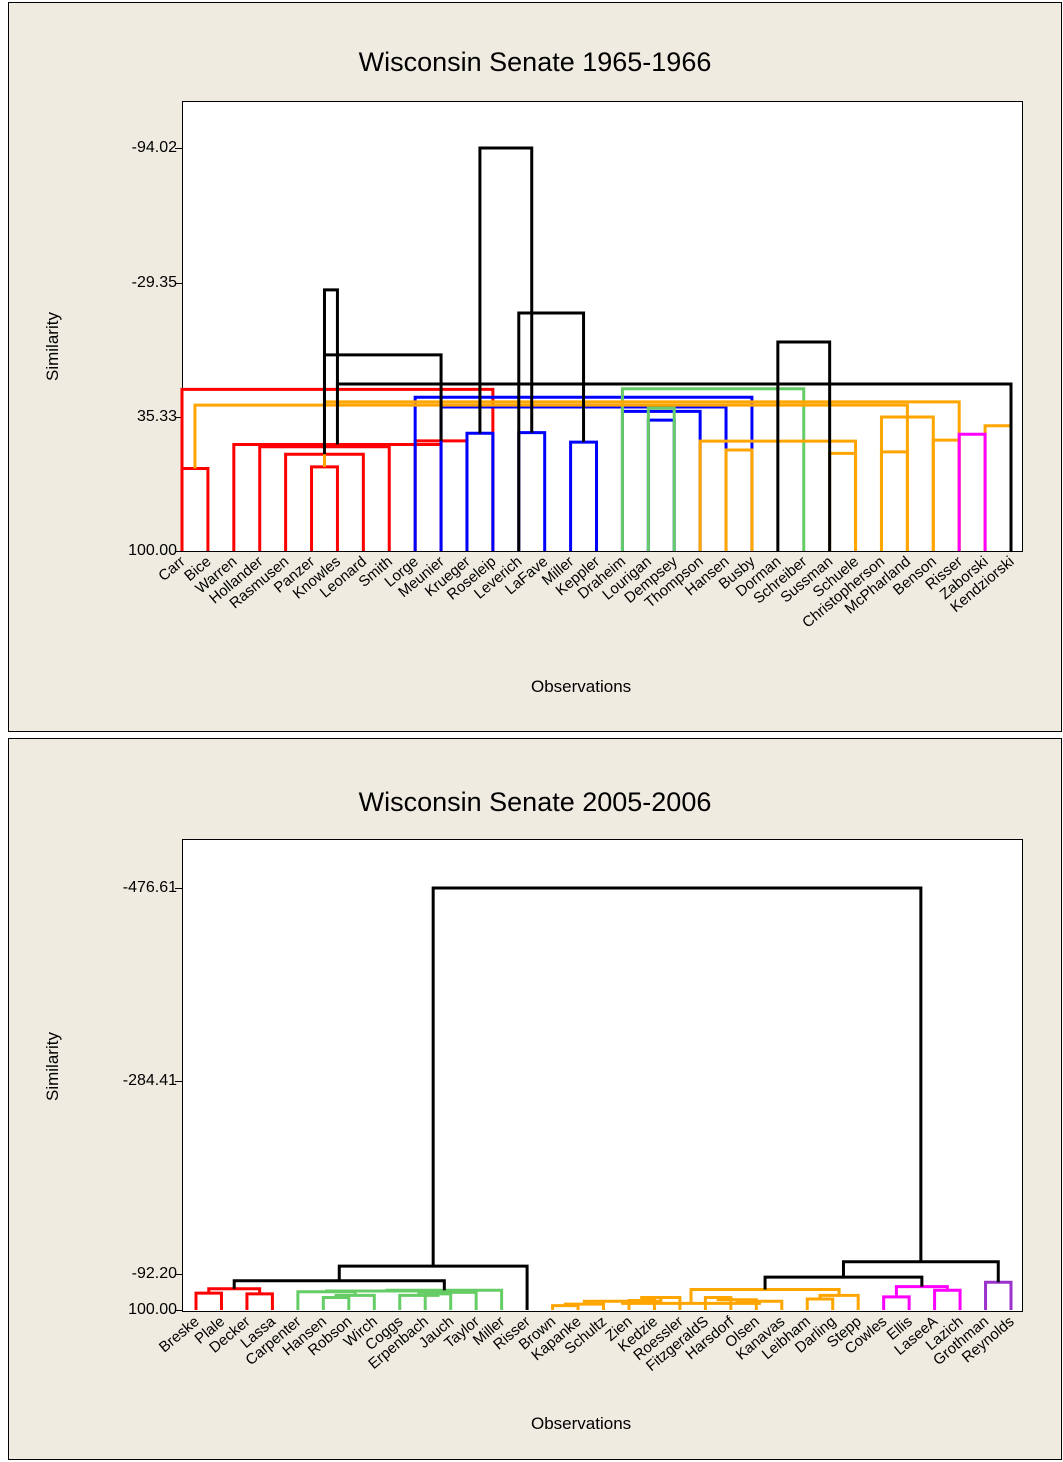 This screenshot has height=1462, width=1063. I want to click on y-tick-label: -476.61, so click(149, 887).